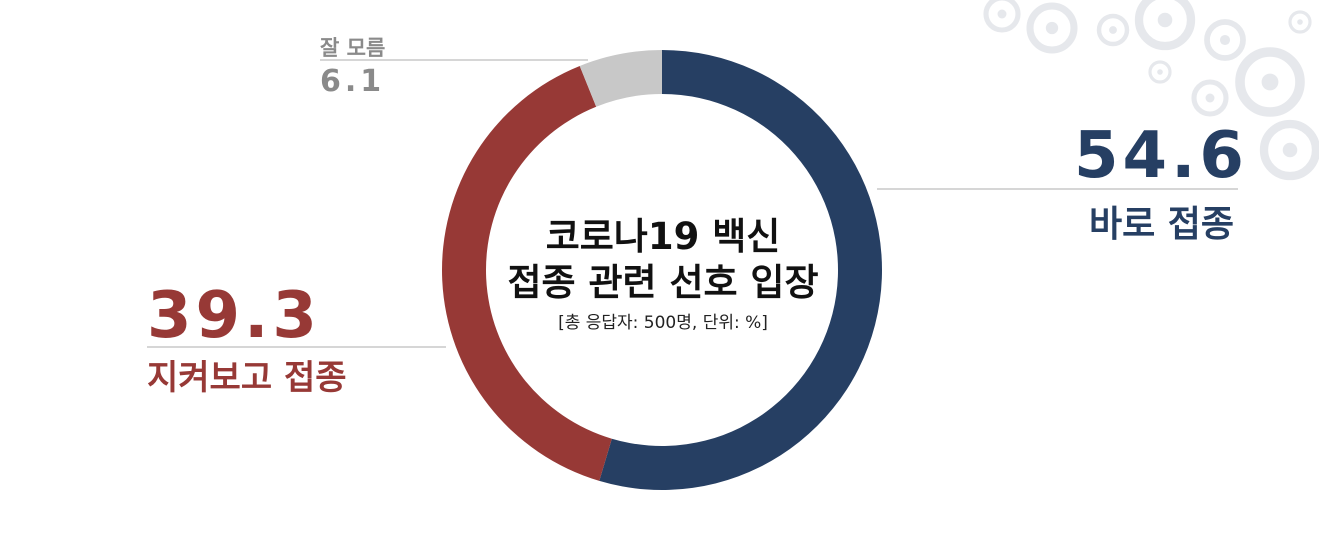 This screenshot has width=1319, height=560. Describe the element at coordinates (663, 236) in the screenshot. I see `chart-title-line-1: 코로나19 백신` at that location.